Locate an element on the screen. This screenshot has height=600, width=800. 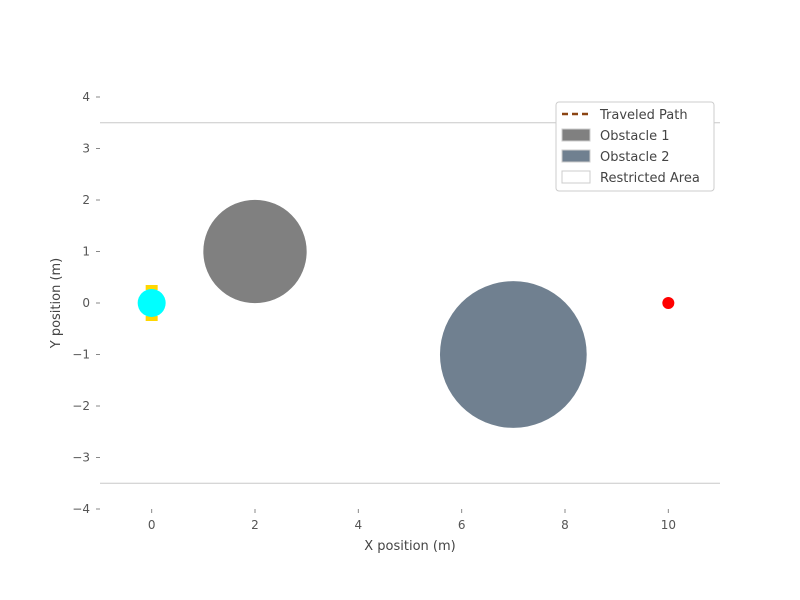
robot-body is located at coordinates (151, 303).